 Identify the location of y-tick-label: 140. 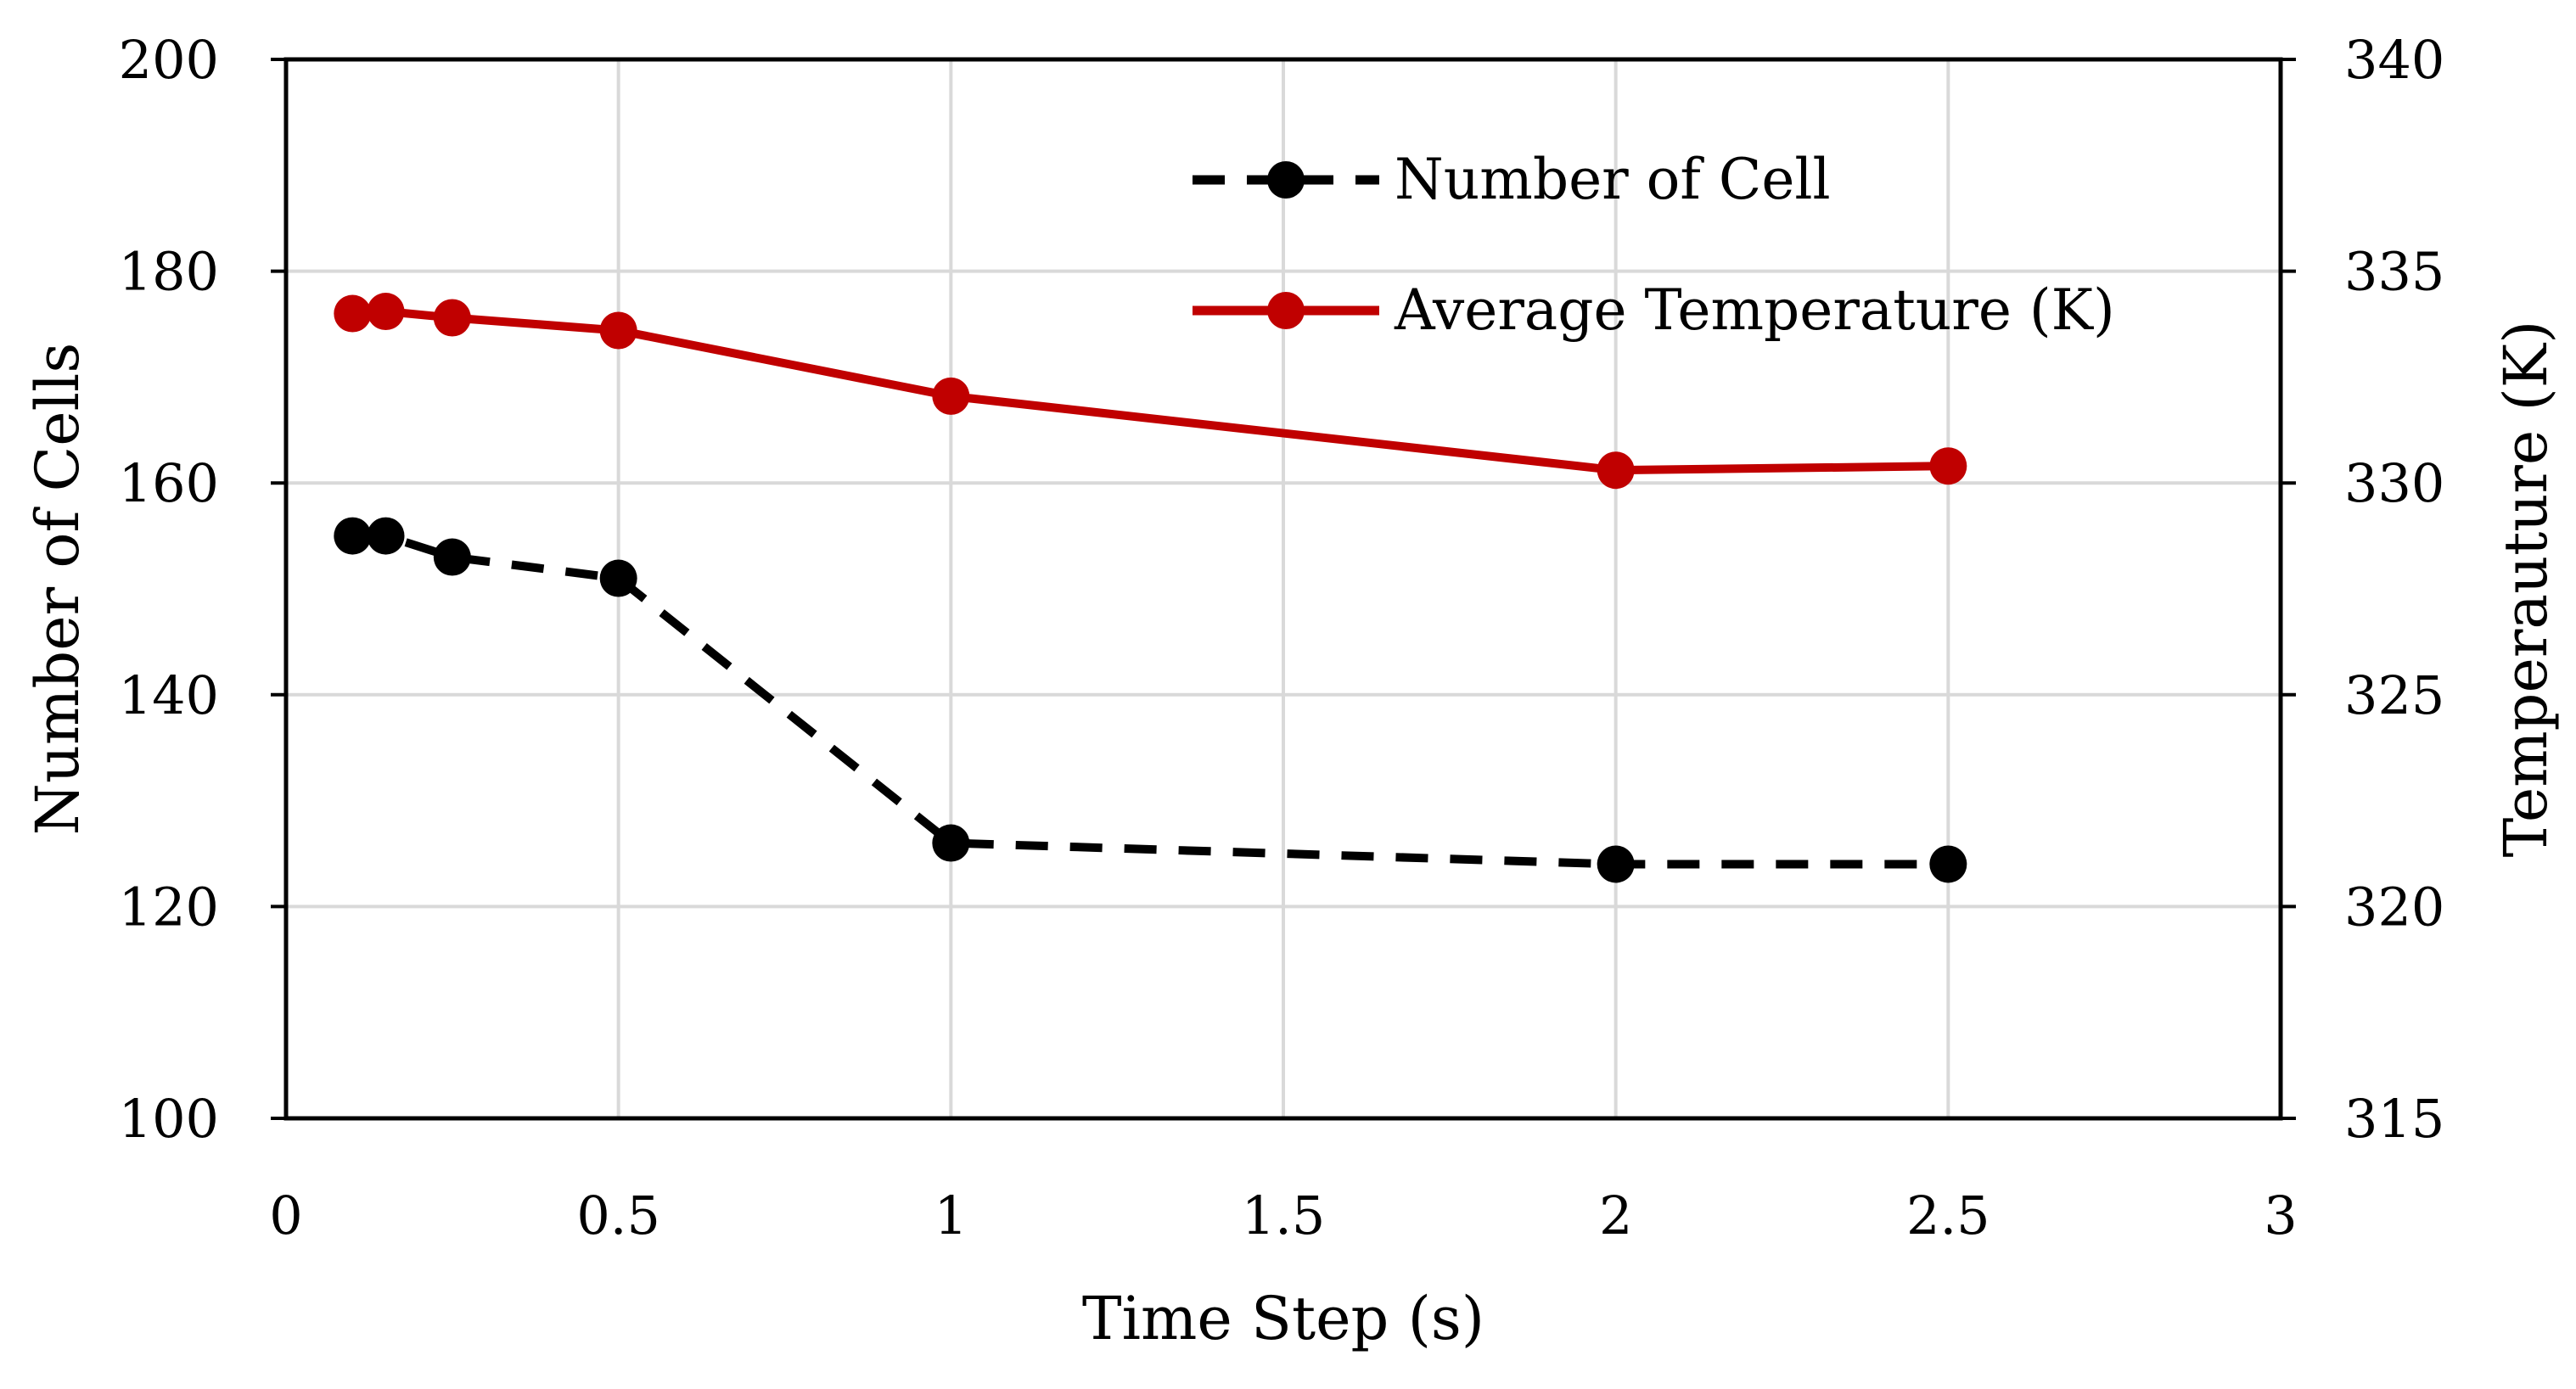
(169, 695).